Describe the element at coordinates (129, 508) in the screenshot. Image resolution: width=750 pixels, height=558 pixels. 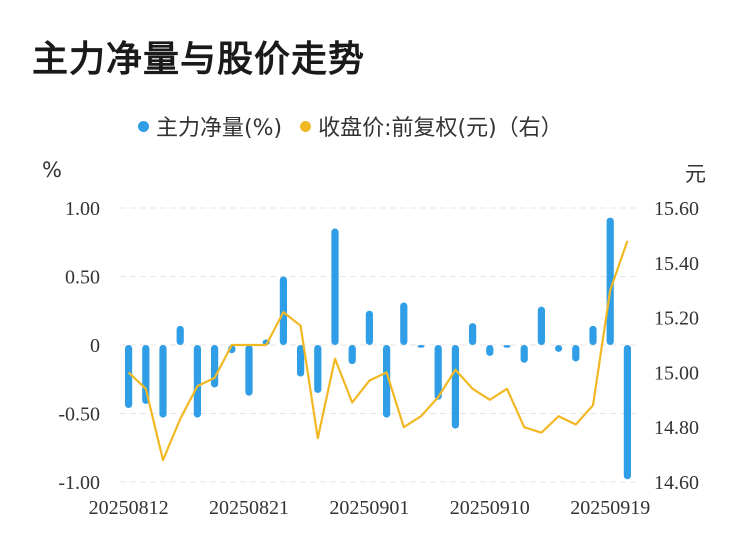
I see `x-axis-tick-label: 20250812` at that location.